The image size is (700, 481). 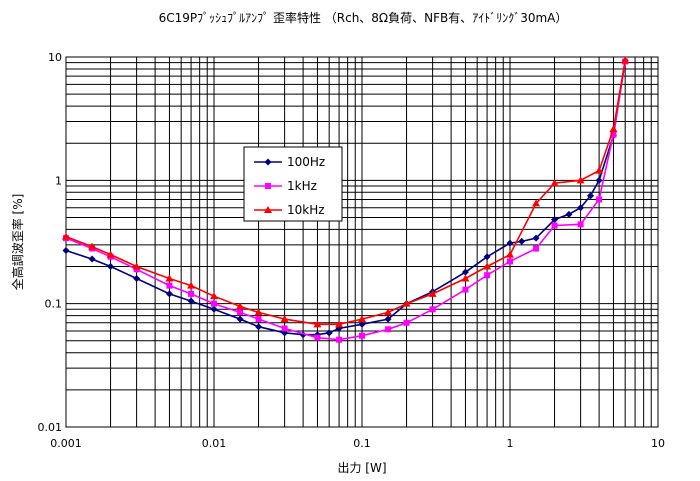 What do you see at coordinates (50, 242) in the screenshot?
I see `y-tick-labels: 0.01 0.1 1 10` at bounding box center [50, 242].